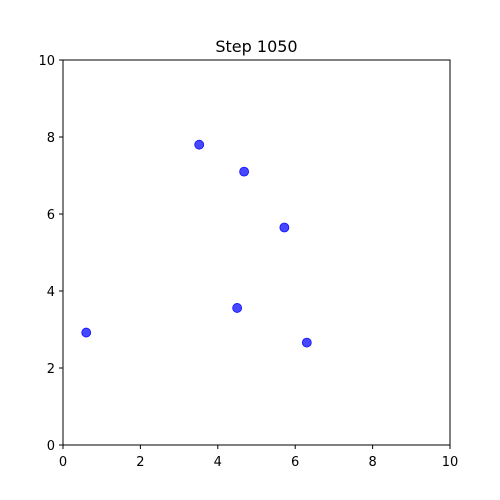  What do you see at coordinates (140, 462) in the screenshot?
I see `x-tick-label: 2` at bounding box center [140, 462].